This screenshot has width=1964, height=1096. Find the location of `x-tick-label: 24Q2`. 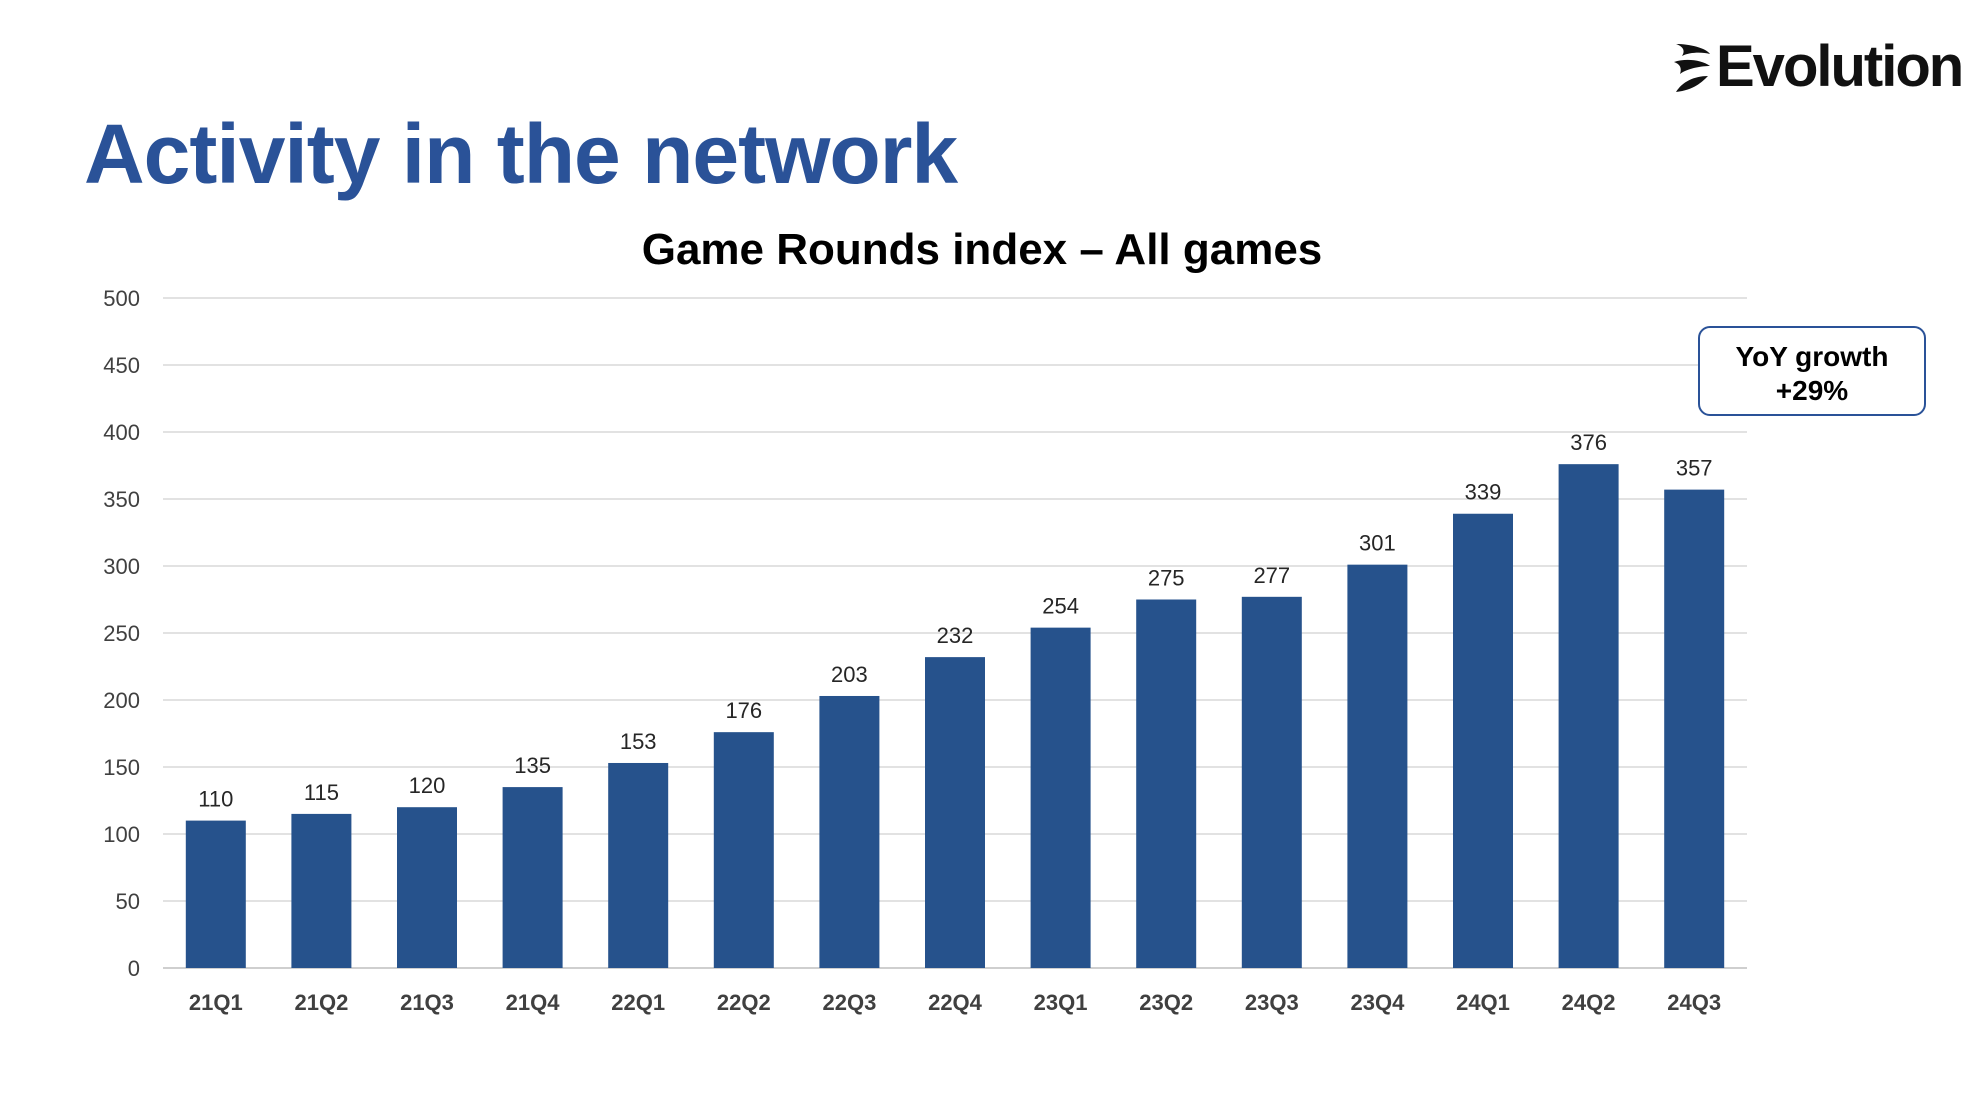

x-tick-label: 24Q2 is located at coordinates (1589, 1002).